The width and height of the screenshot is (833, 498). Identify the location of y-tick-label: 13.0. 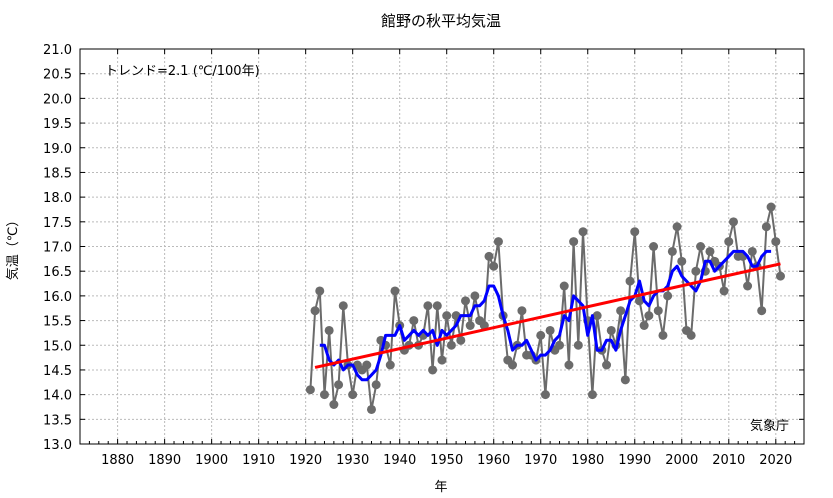
(57, 445).